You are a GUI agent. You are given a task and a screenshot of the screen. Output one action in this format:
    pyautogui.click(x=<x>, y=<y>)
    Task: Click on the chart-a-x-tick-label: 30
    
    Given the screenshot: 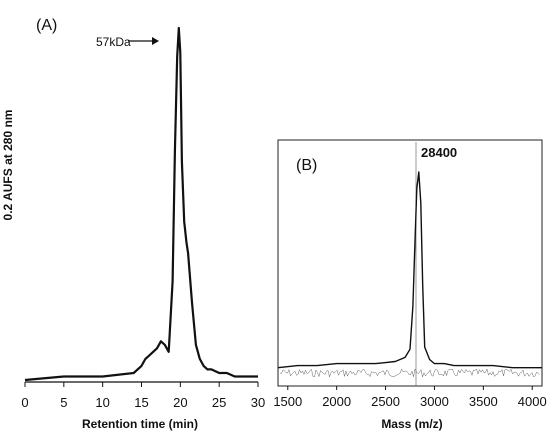 What is the action you would take?
    pyautogui.click(x=258, y=402)
    